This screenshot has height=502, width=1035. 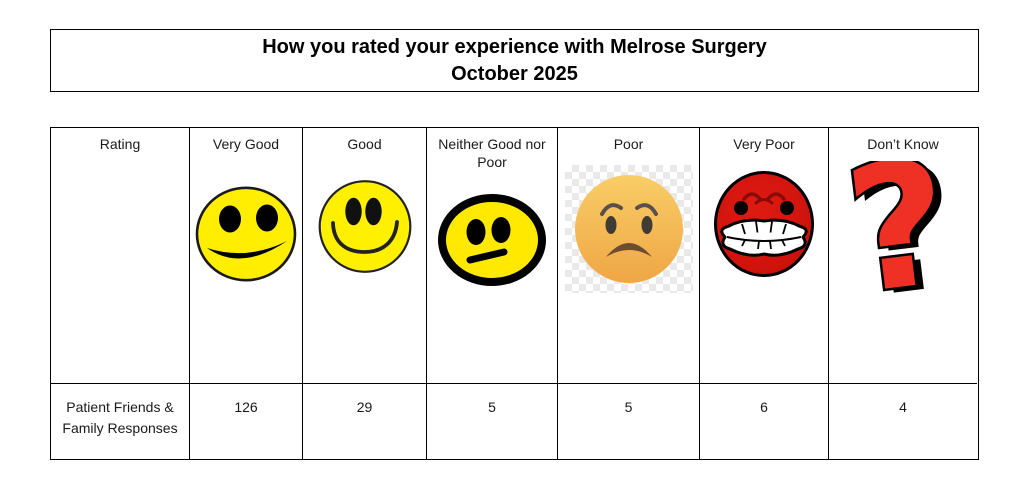 I want to click on column-good: Good, so click(x=365, y=256).